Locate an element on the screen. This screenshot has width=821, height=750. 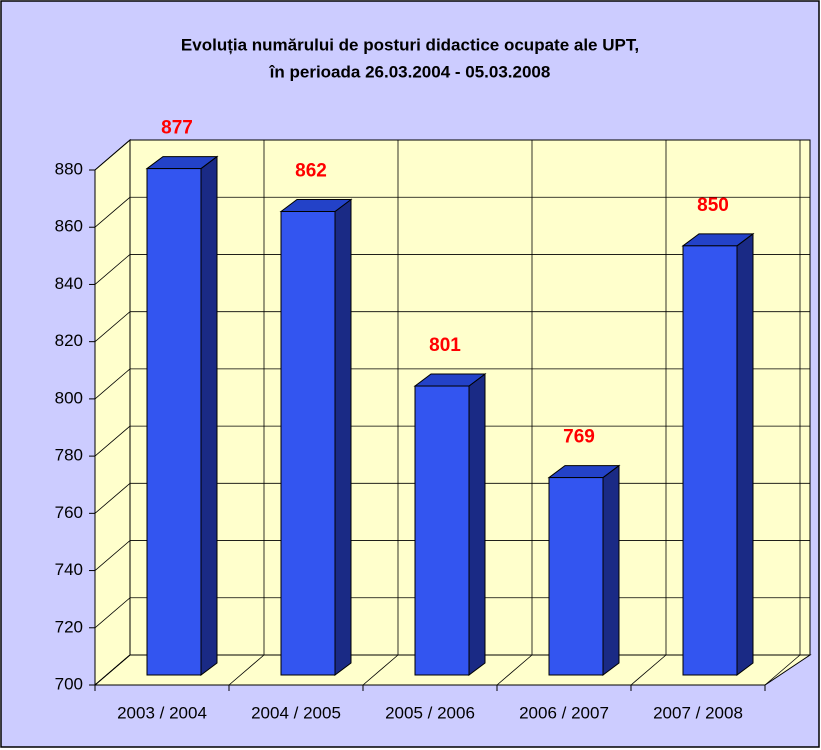
side-wall is located at coordinates (112, 412).